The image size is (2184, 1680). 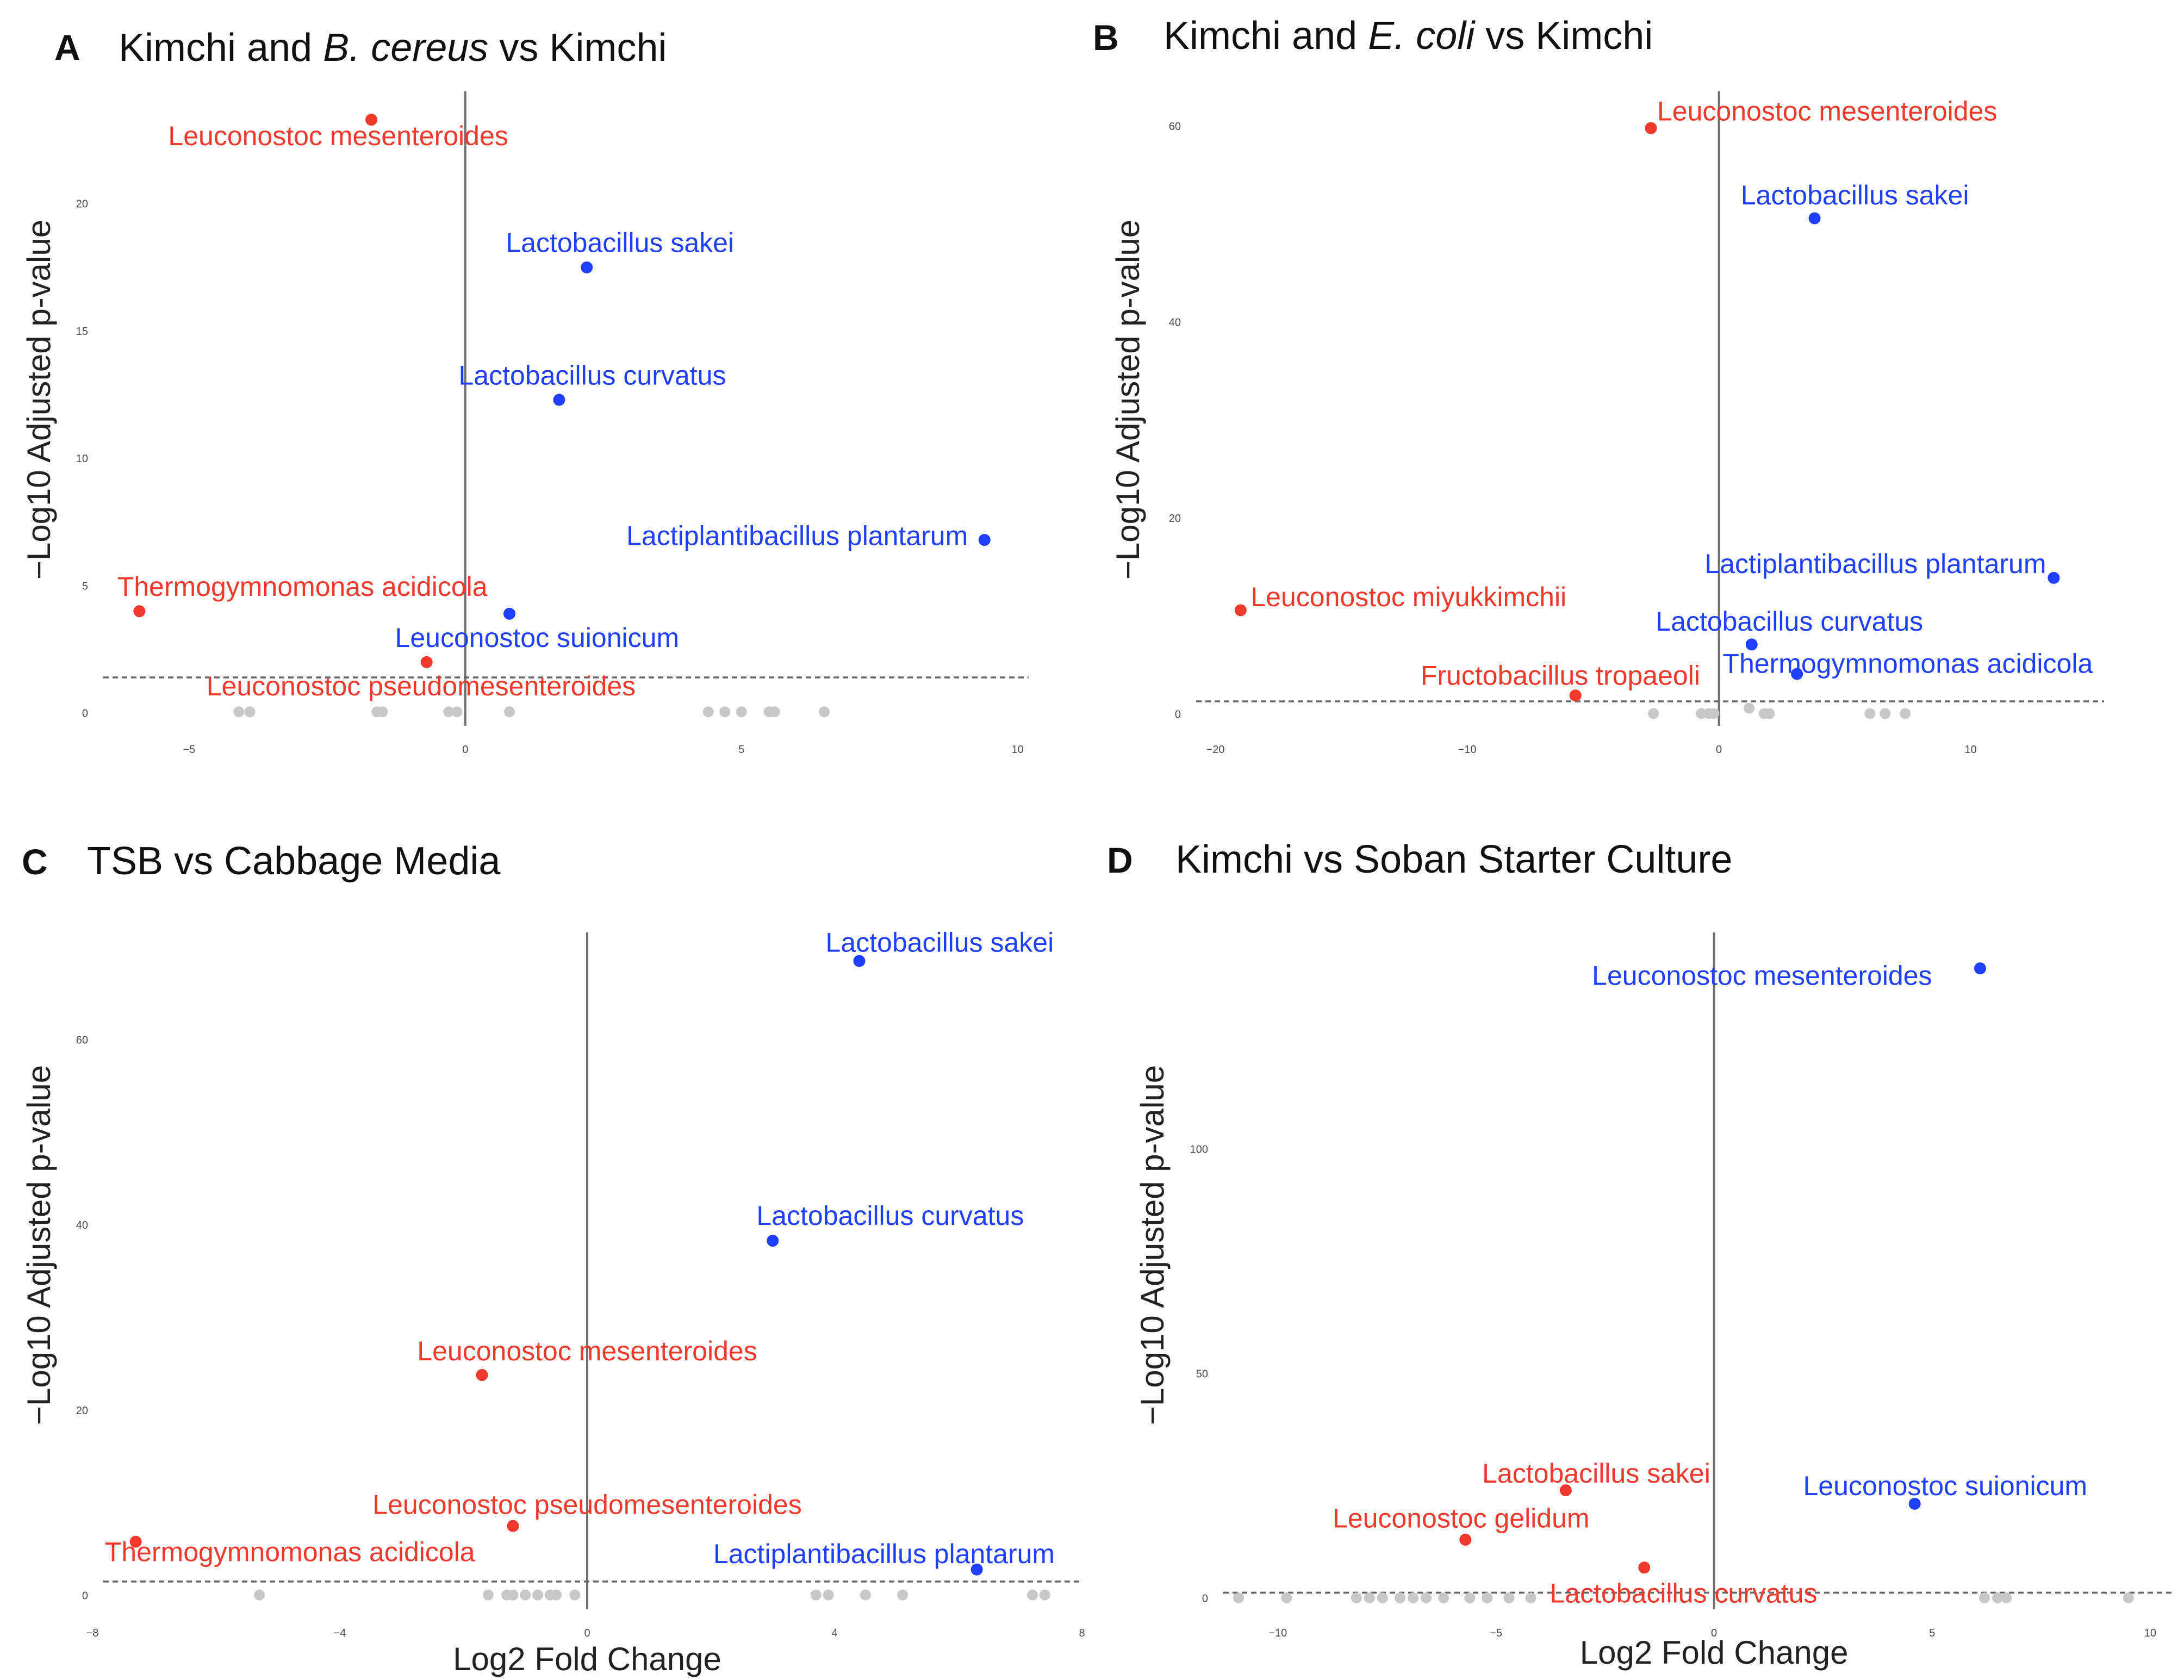 I want to click on x-tick-label: 10, so click(x=1970, y=750).